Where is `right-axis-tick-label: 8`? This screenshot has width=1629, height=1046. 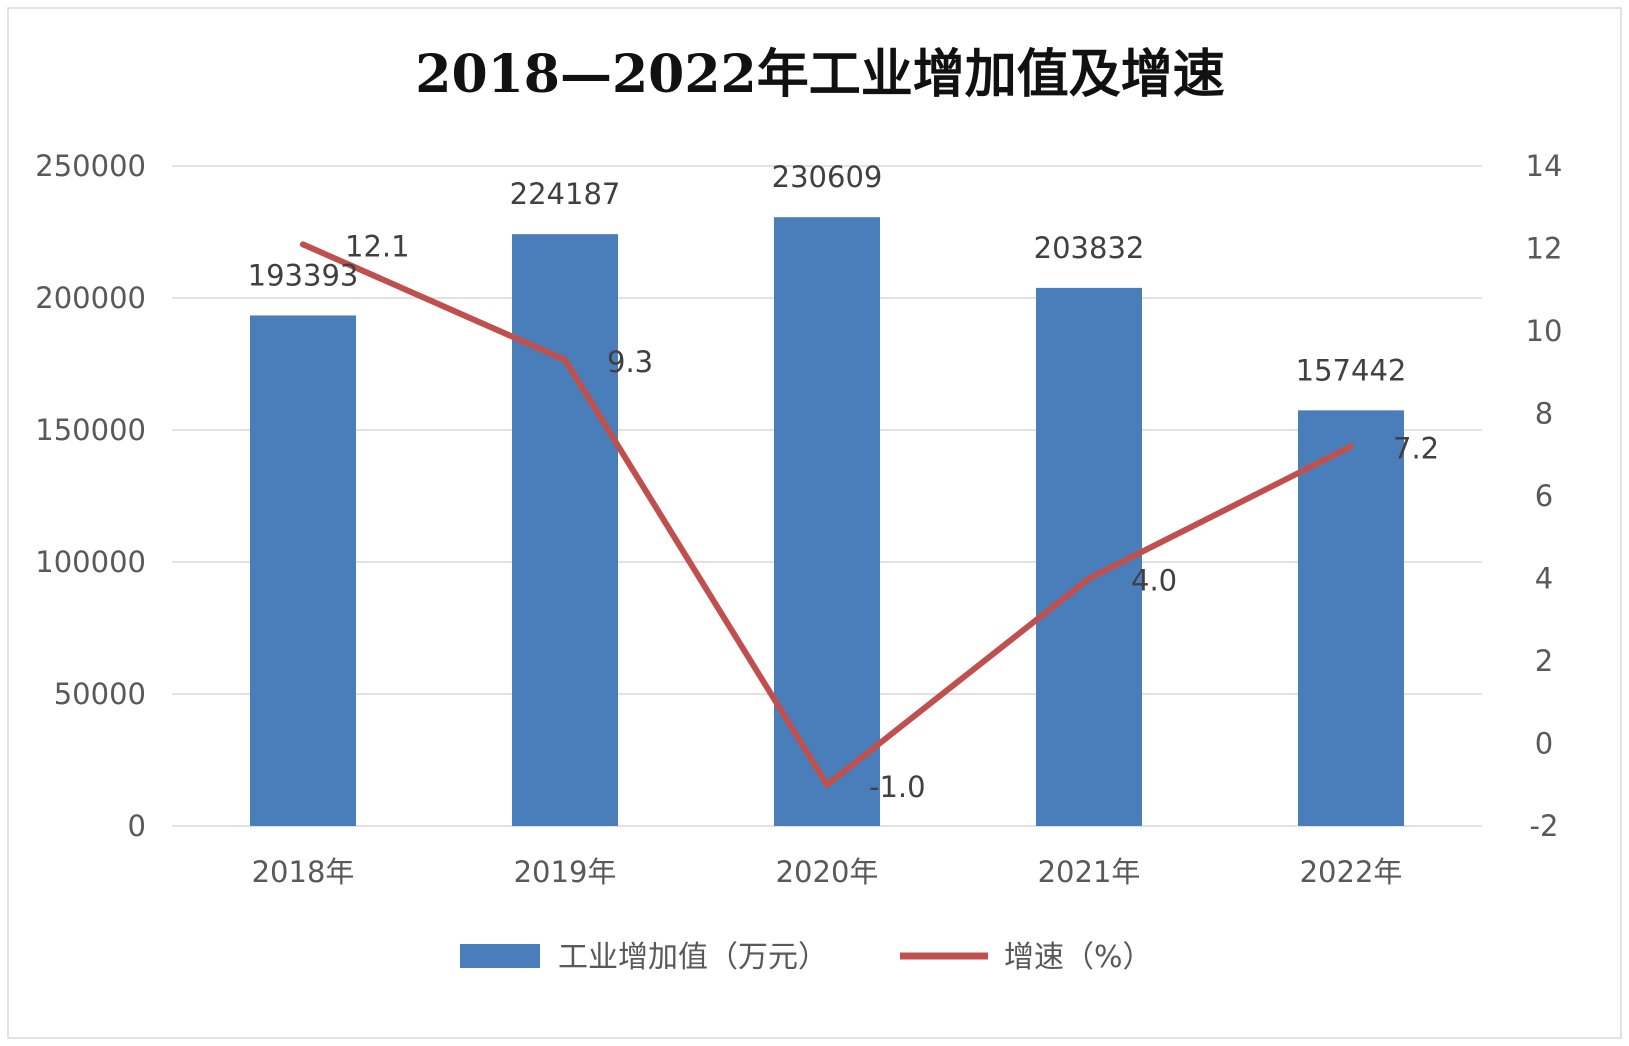
right-axis-tick-label: 8 is located at coordinates (1544, 414).